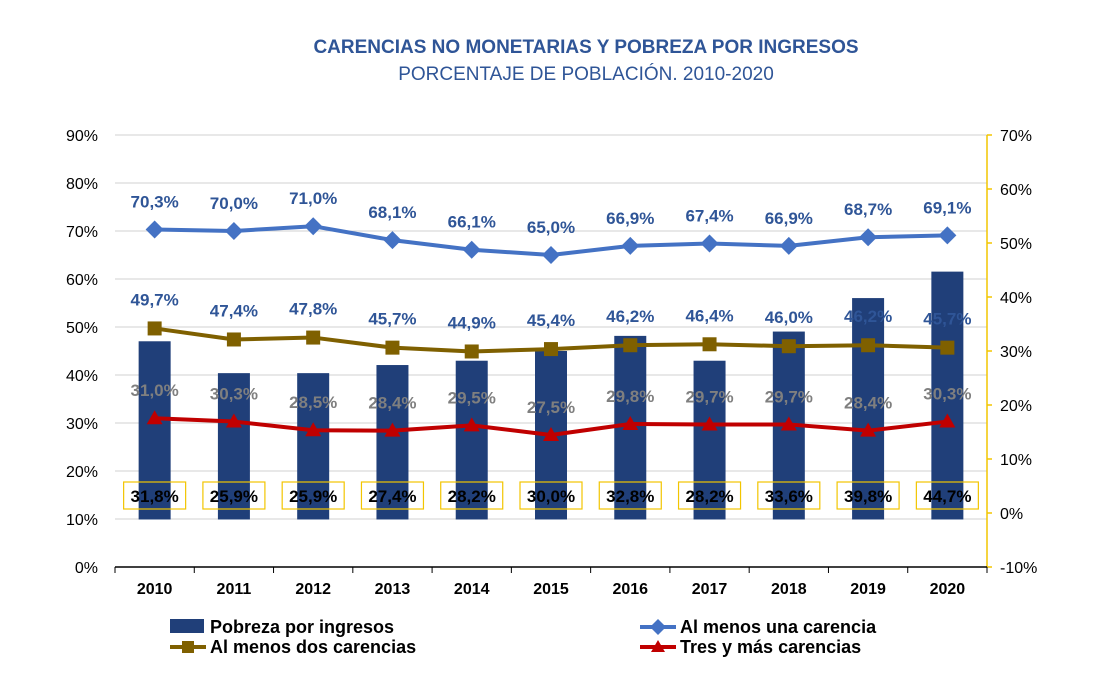 The height and width of the screenshot is (692, 1099). Describe the element at coordinates (1016, 298) in the screenshot. I see `y-right-tick-label: 40%` at that location.